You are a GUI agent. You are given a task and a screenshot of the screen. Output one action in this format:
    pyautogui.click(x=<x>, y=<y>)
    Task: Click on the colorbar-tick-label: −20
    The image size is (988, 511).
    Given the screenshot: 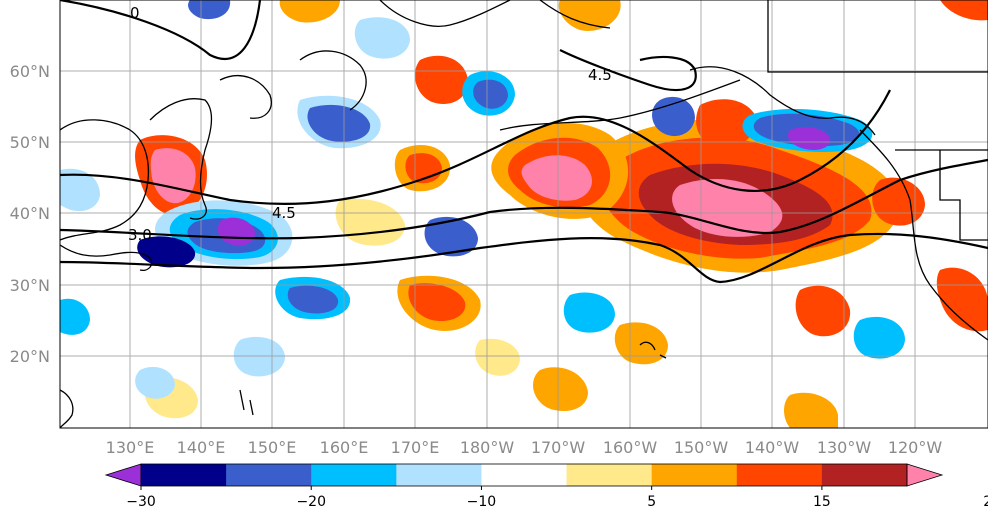 What is the action you would take?
    pyautogui.click(x=311, y=502)
    